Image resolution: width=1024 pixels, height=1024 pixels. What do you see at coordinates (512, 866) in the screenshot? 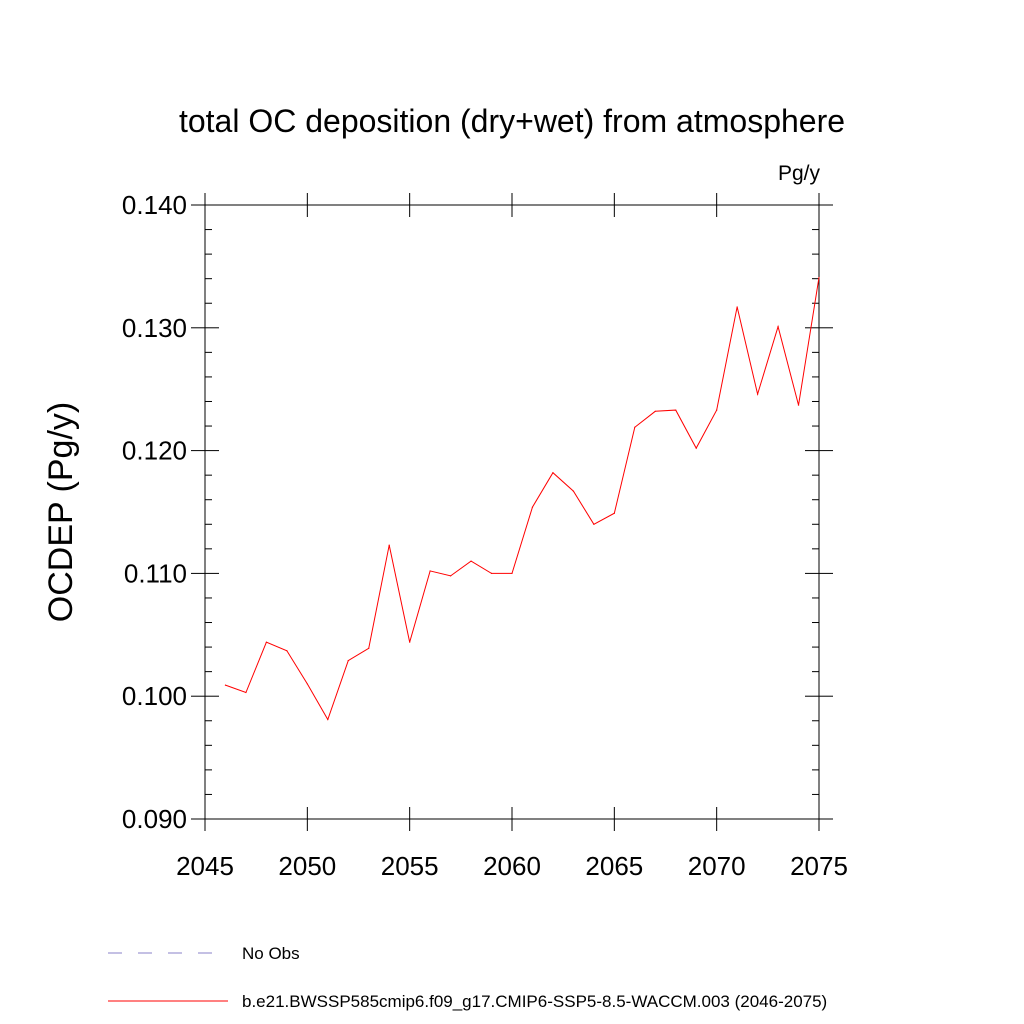
I see `x-tick-label: 2060` at bounding box center [512, 866].